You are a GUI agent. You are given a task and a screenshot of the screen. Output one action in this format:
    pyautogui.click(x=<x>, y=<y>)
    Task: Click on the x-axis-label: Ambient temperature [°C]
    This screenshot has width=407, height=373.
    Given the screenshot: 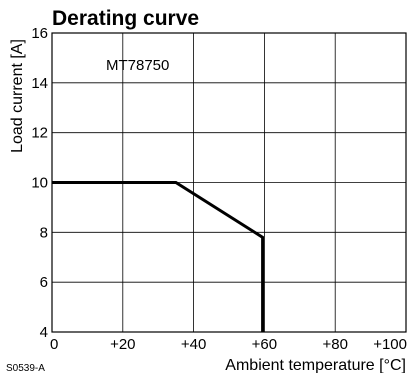 What is the action you would take?
    pyautogui.click(x=315, y=365)
    